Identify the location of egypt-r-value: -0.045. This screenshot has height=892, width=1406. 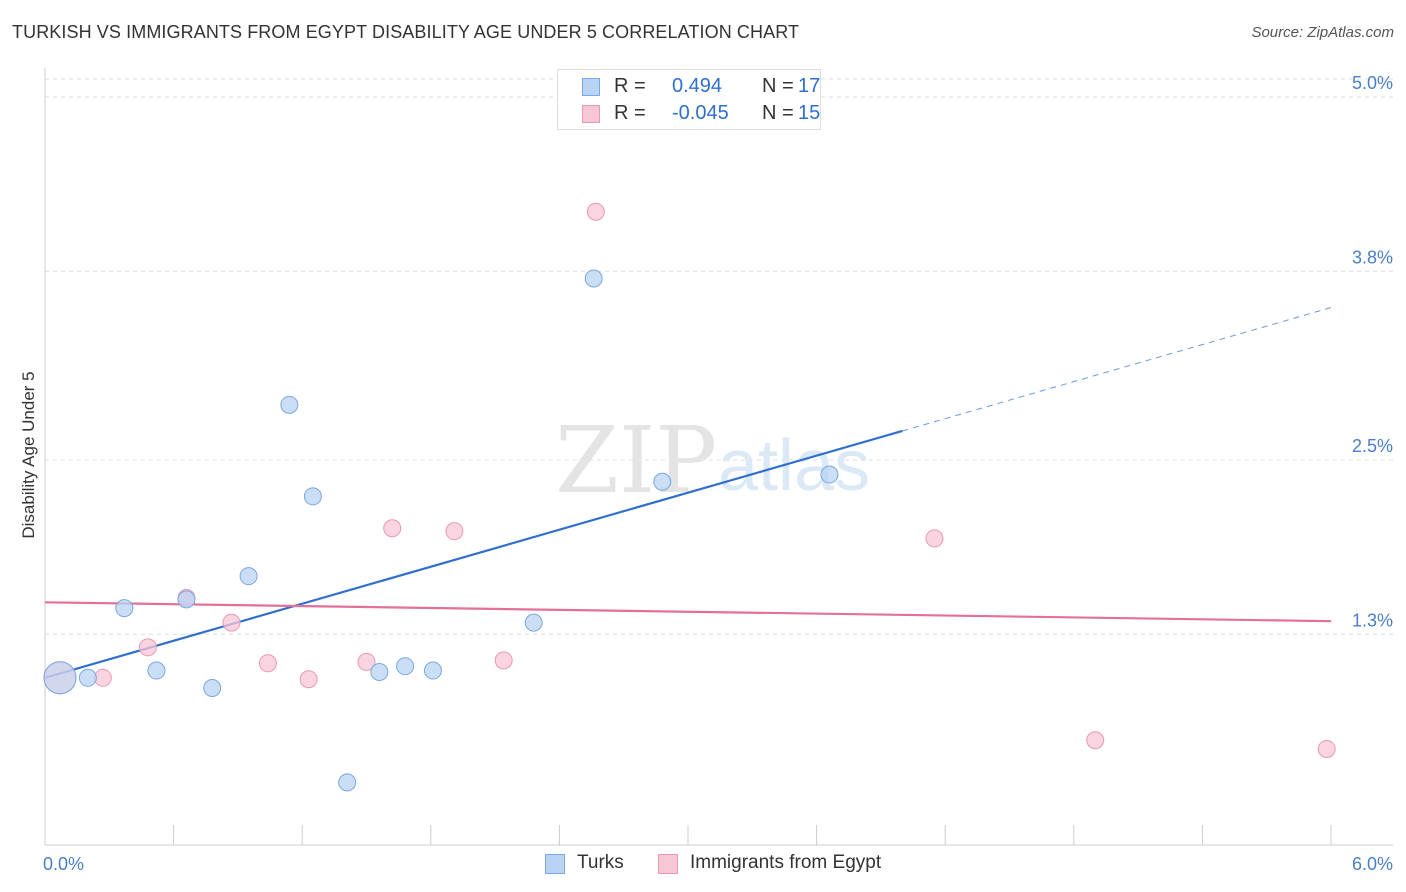
(700, 113).